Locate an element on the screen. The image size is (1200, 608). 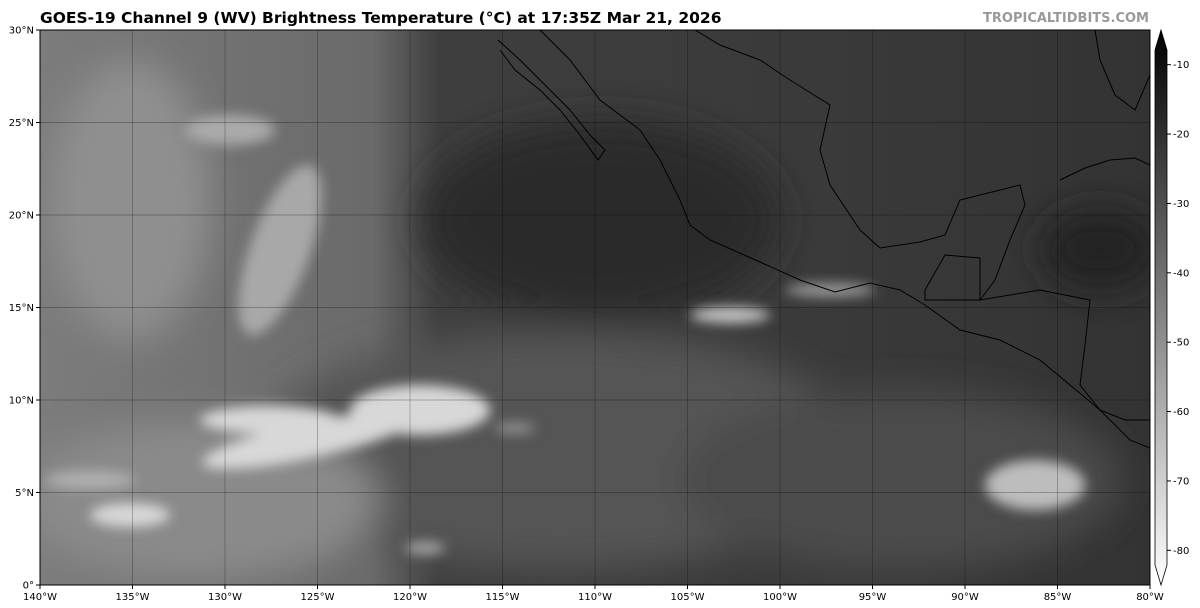
colorbar-tick-label: -70 is located at coordinates (1181, 481).